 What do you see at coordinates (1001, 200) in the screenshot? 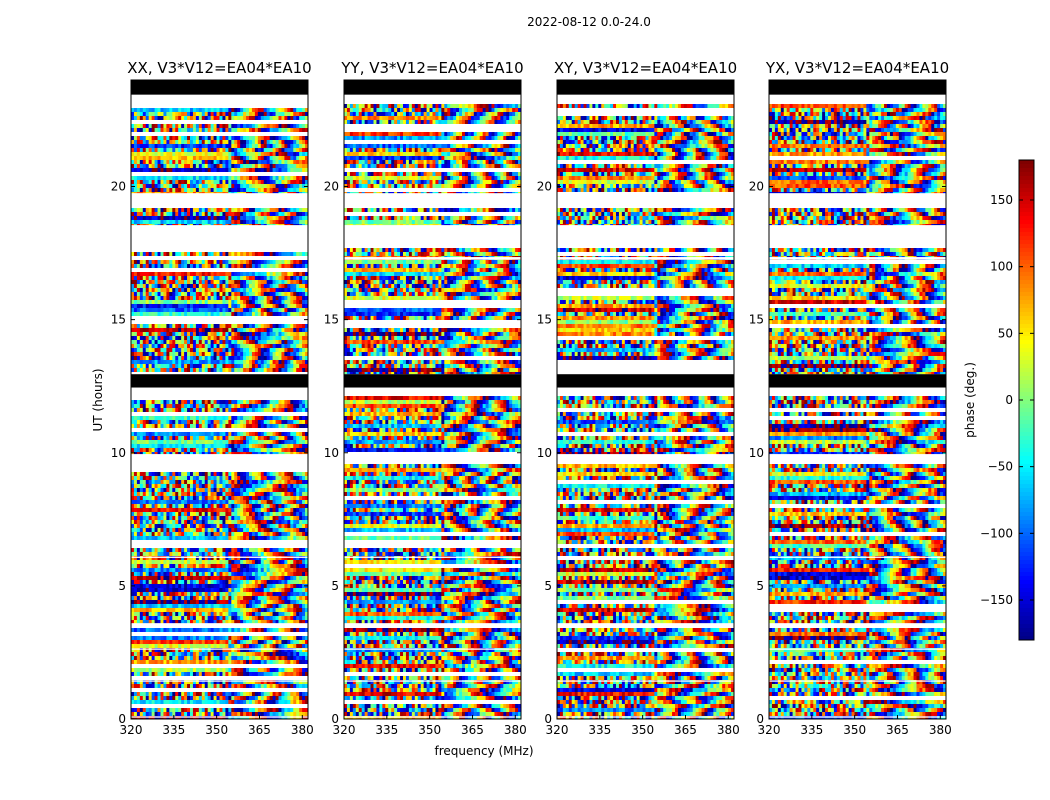
I see `colorbar-tick-label: 150` at bounding box center [1001, 200].